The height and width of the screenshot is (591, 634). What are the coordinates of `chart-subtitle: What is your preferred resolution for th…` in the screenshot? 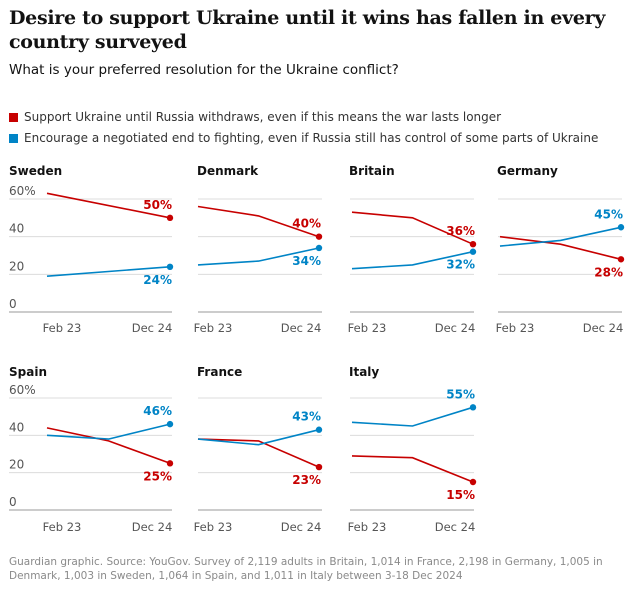 It's located at (204, 70).